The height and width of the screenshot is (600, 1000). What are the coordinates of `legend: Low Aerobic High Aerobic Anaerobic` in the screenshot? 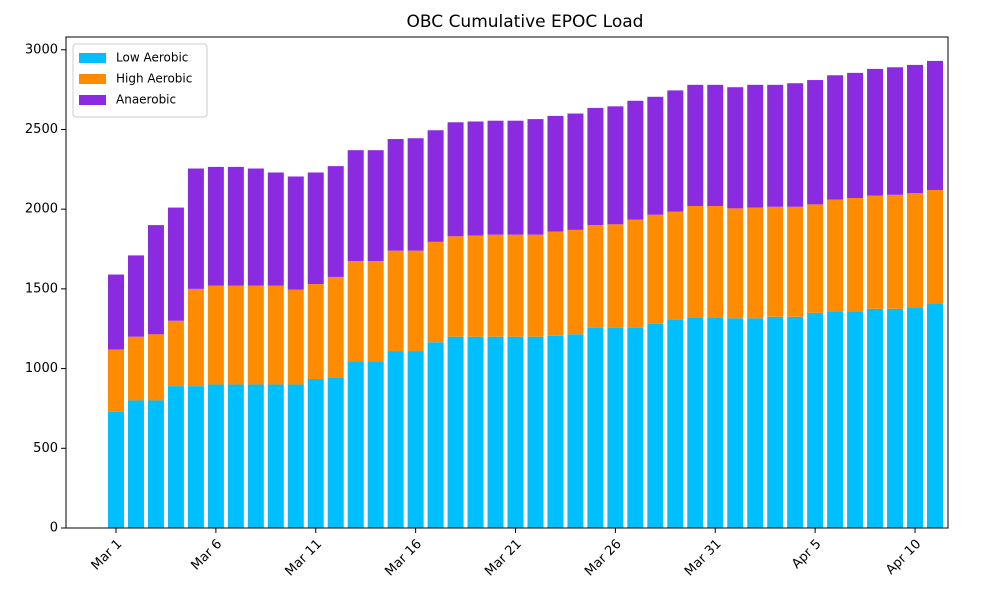 It's located at (140, 80).